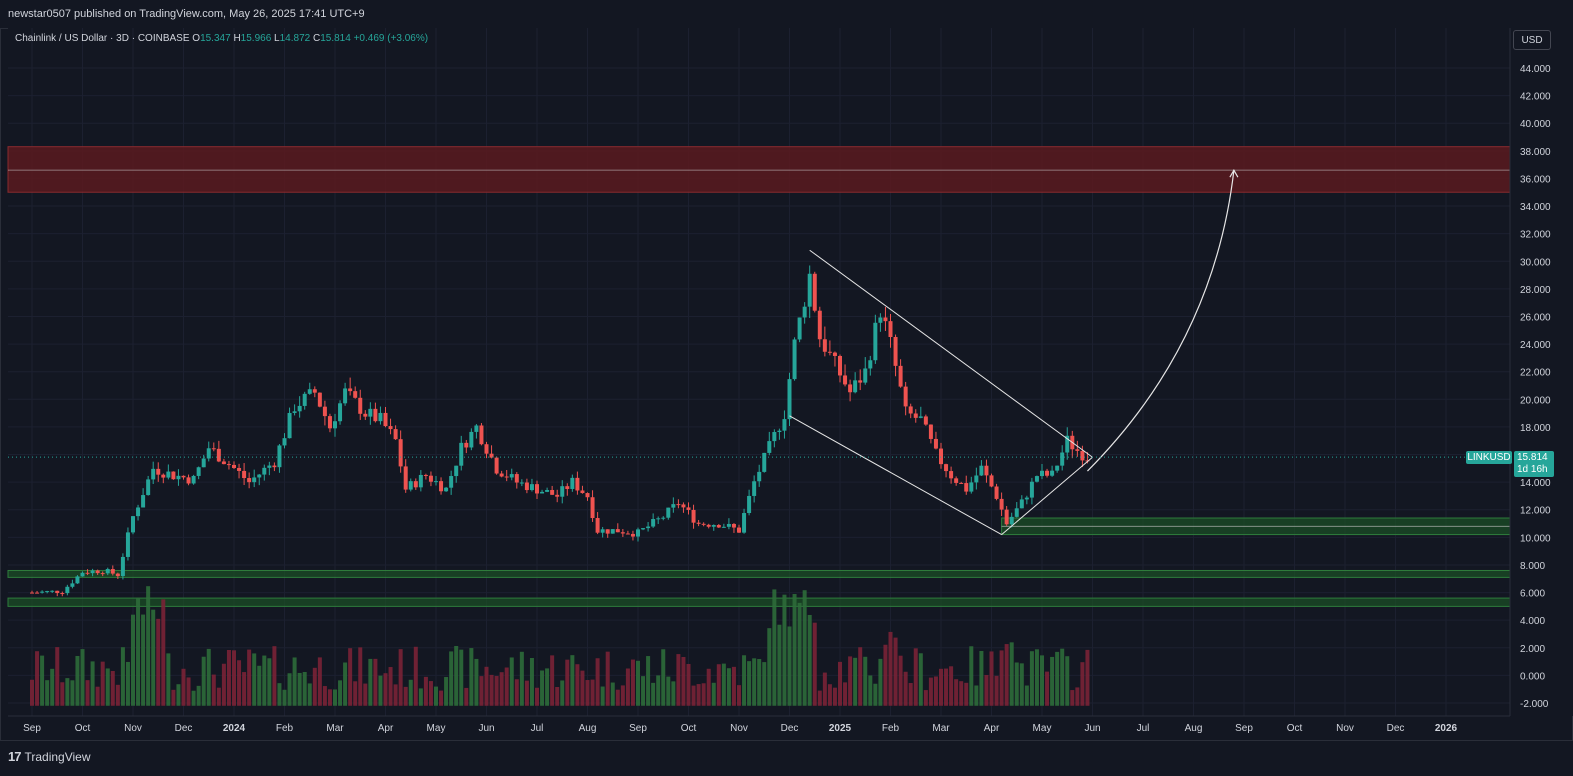  Describe the element at coordinates (1535, 262) in the screenshot. I see `price-tick-label: 30.000` at that location.